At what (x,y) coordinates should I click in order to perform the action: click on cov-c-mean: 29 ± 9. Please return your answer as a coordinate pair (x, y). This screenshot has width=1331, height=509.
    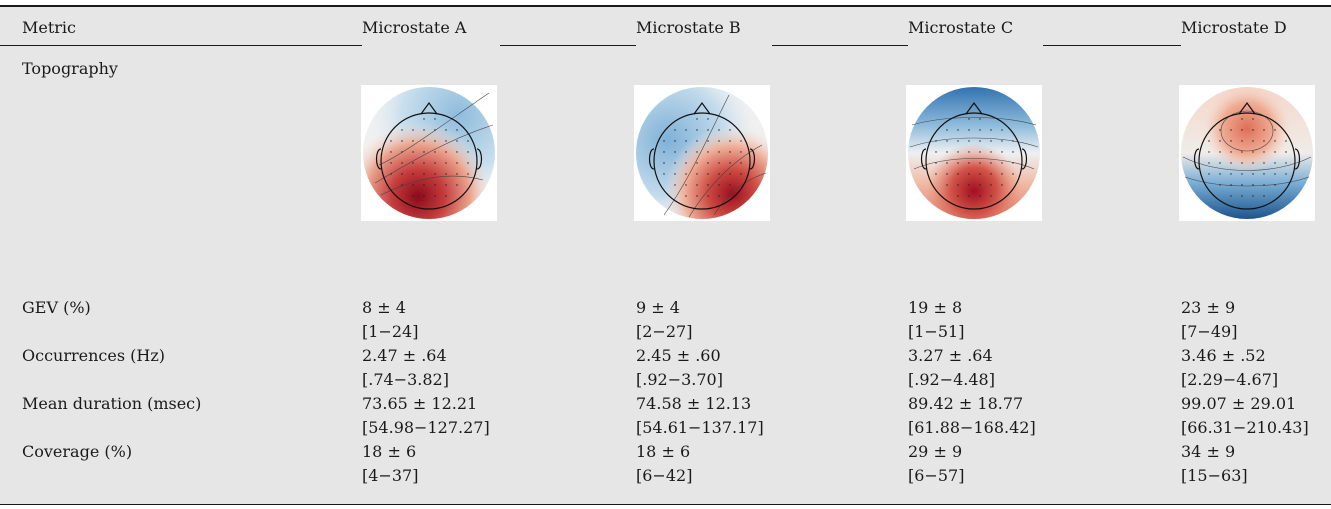
    Looking at the image, I should click on (935, 451).